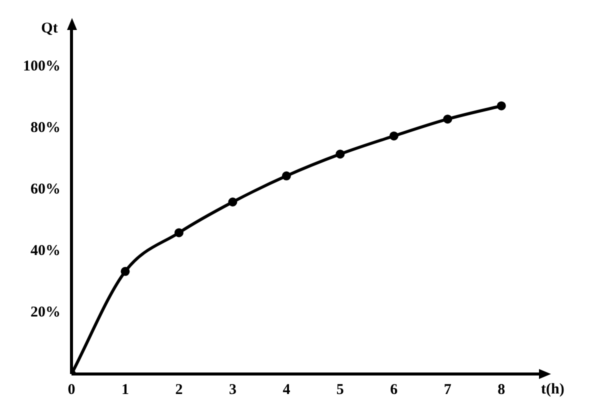  I want to click on x-tick-label: 2, so click(179, 390).